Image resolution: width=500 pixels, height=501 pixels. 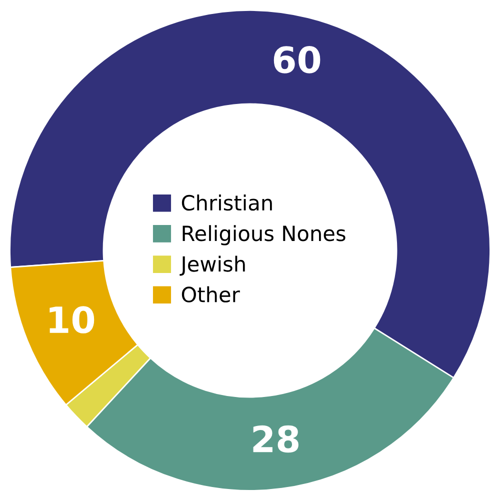 What do you see at coordinates (227, 202) in the screenshot?
I see `legend-label: Christian` at bounding box center [227, 202].